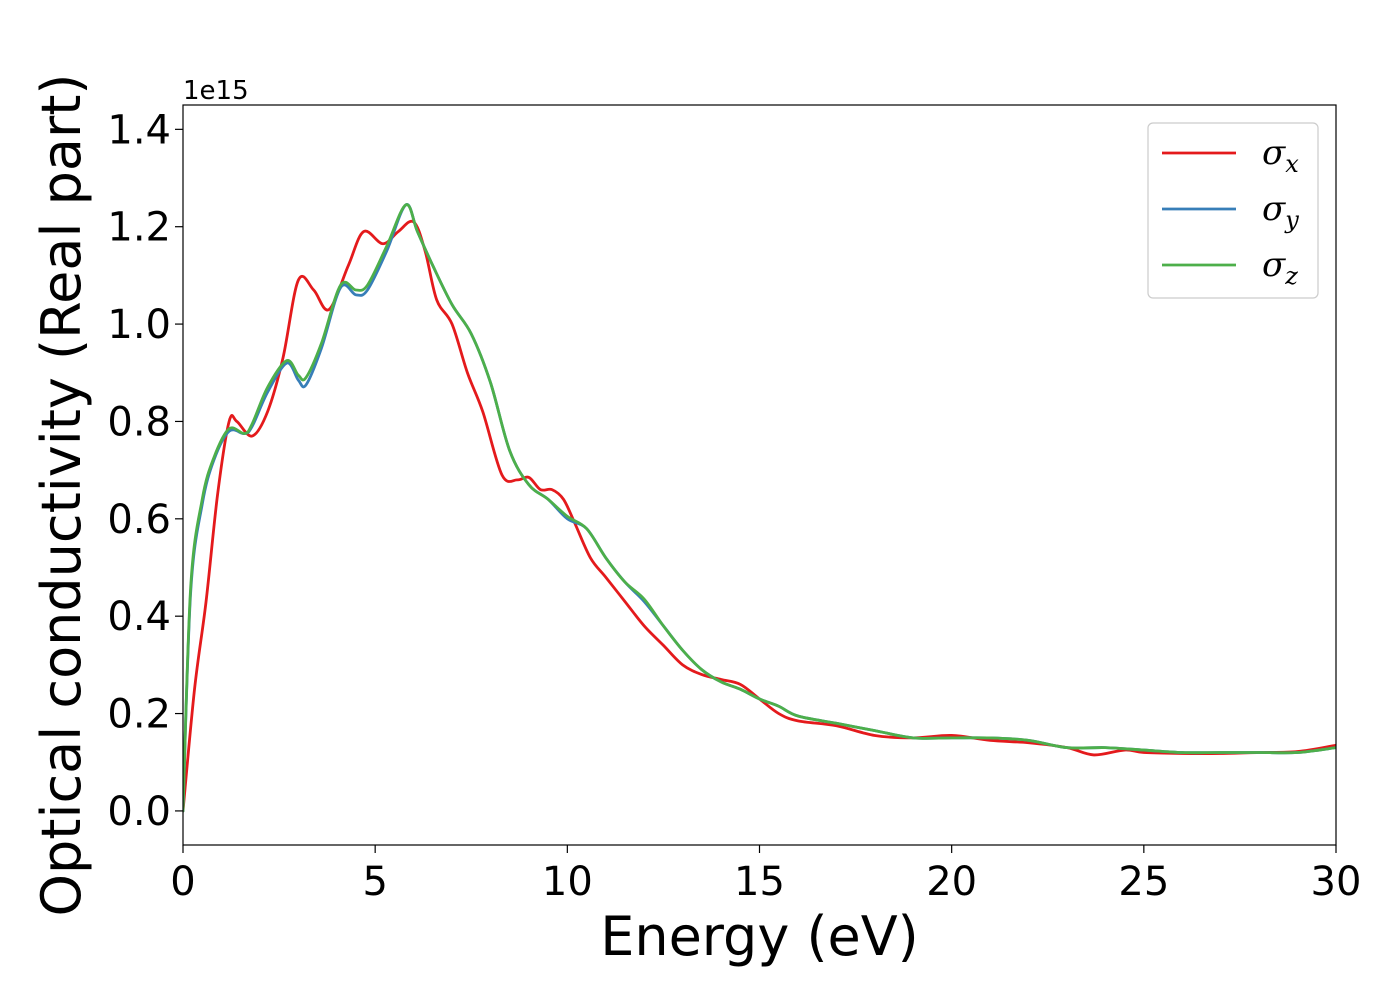 This screenshot has height=1000, width=1400. Describe the element at coordinates (139, 325) in the screenshot. I see `y-tick-label: 1.0` at that location.